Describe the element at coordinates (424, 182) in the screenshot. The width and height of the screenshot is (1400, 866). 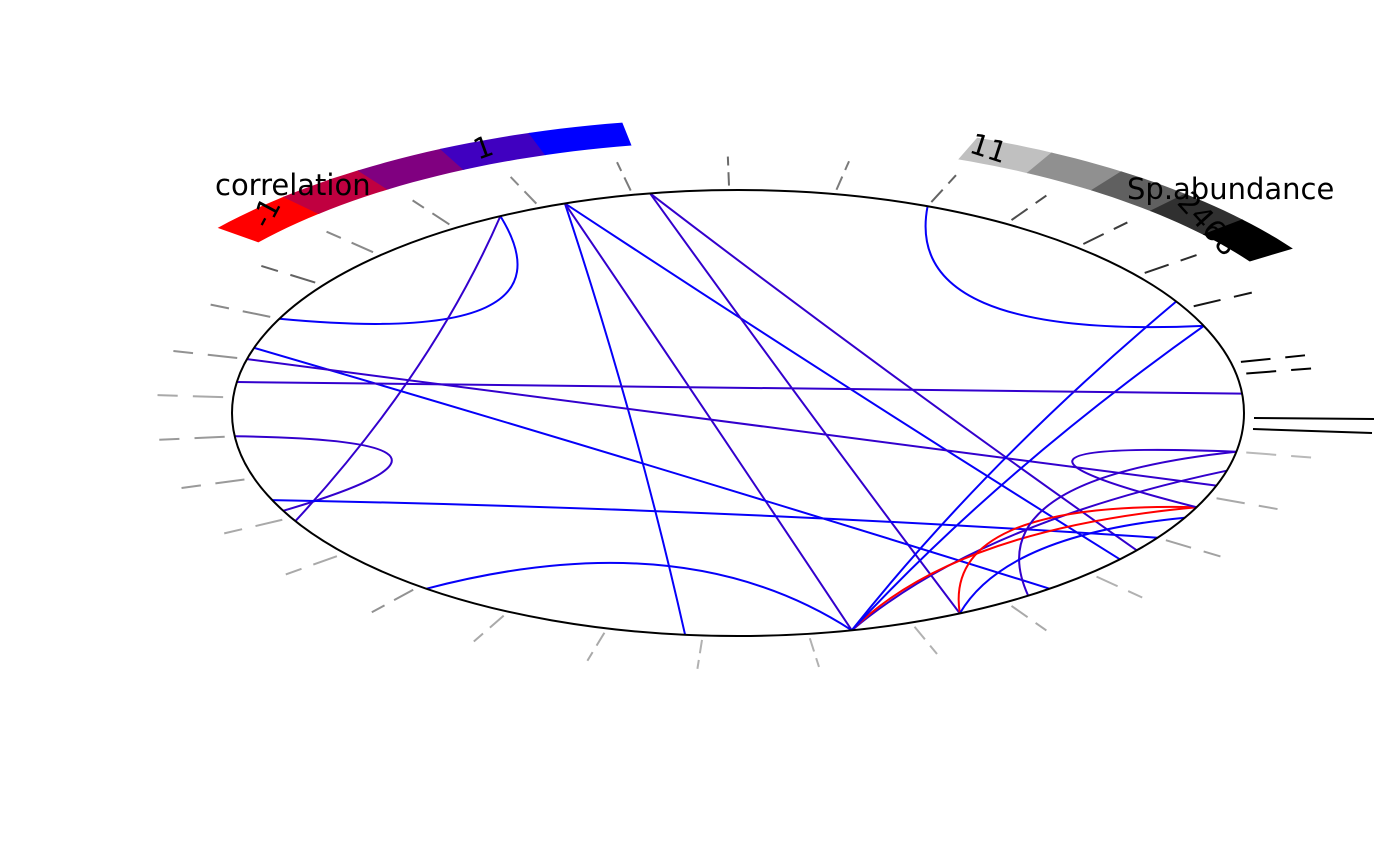
I see `correlation-legend-bar` at that location.